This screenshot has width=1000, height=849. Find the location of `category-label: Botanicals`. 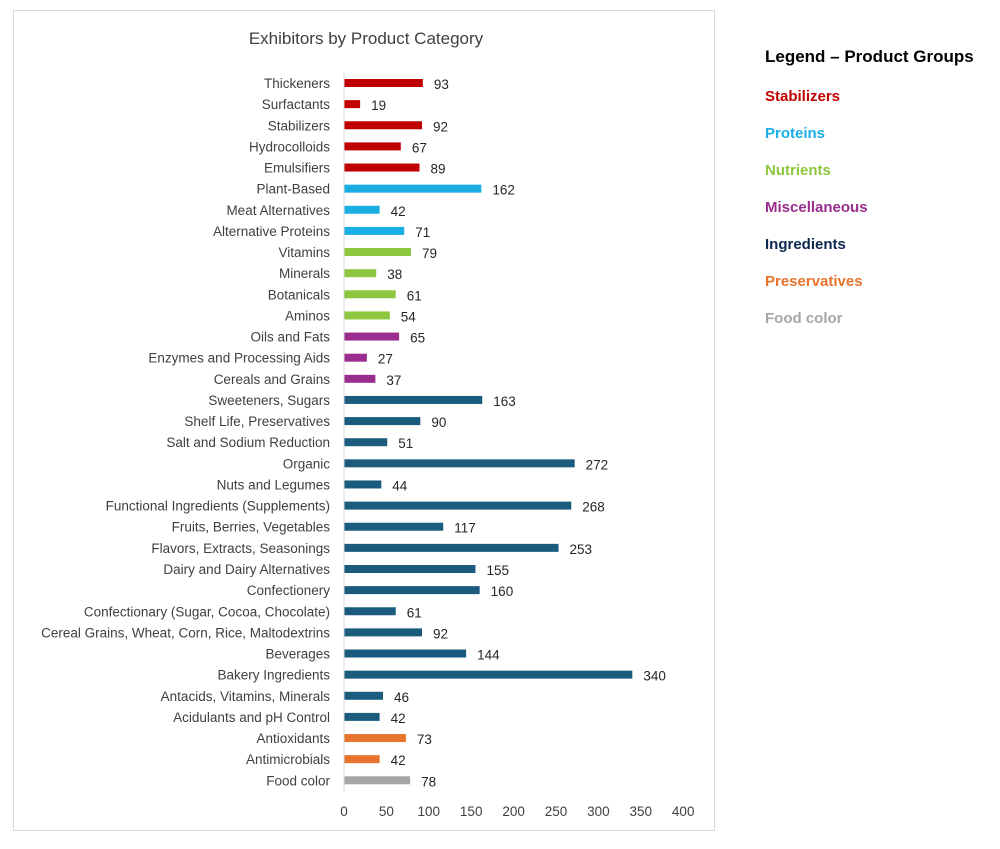

category-label: Botanicals is located at coordinates (299, 294).